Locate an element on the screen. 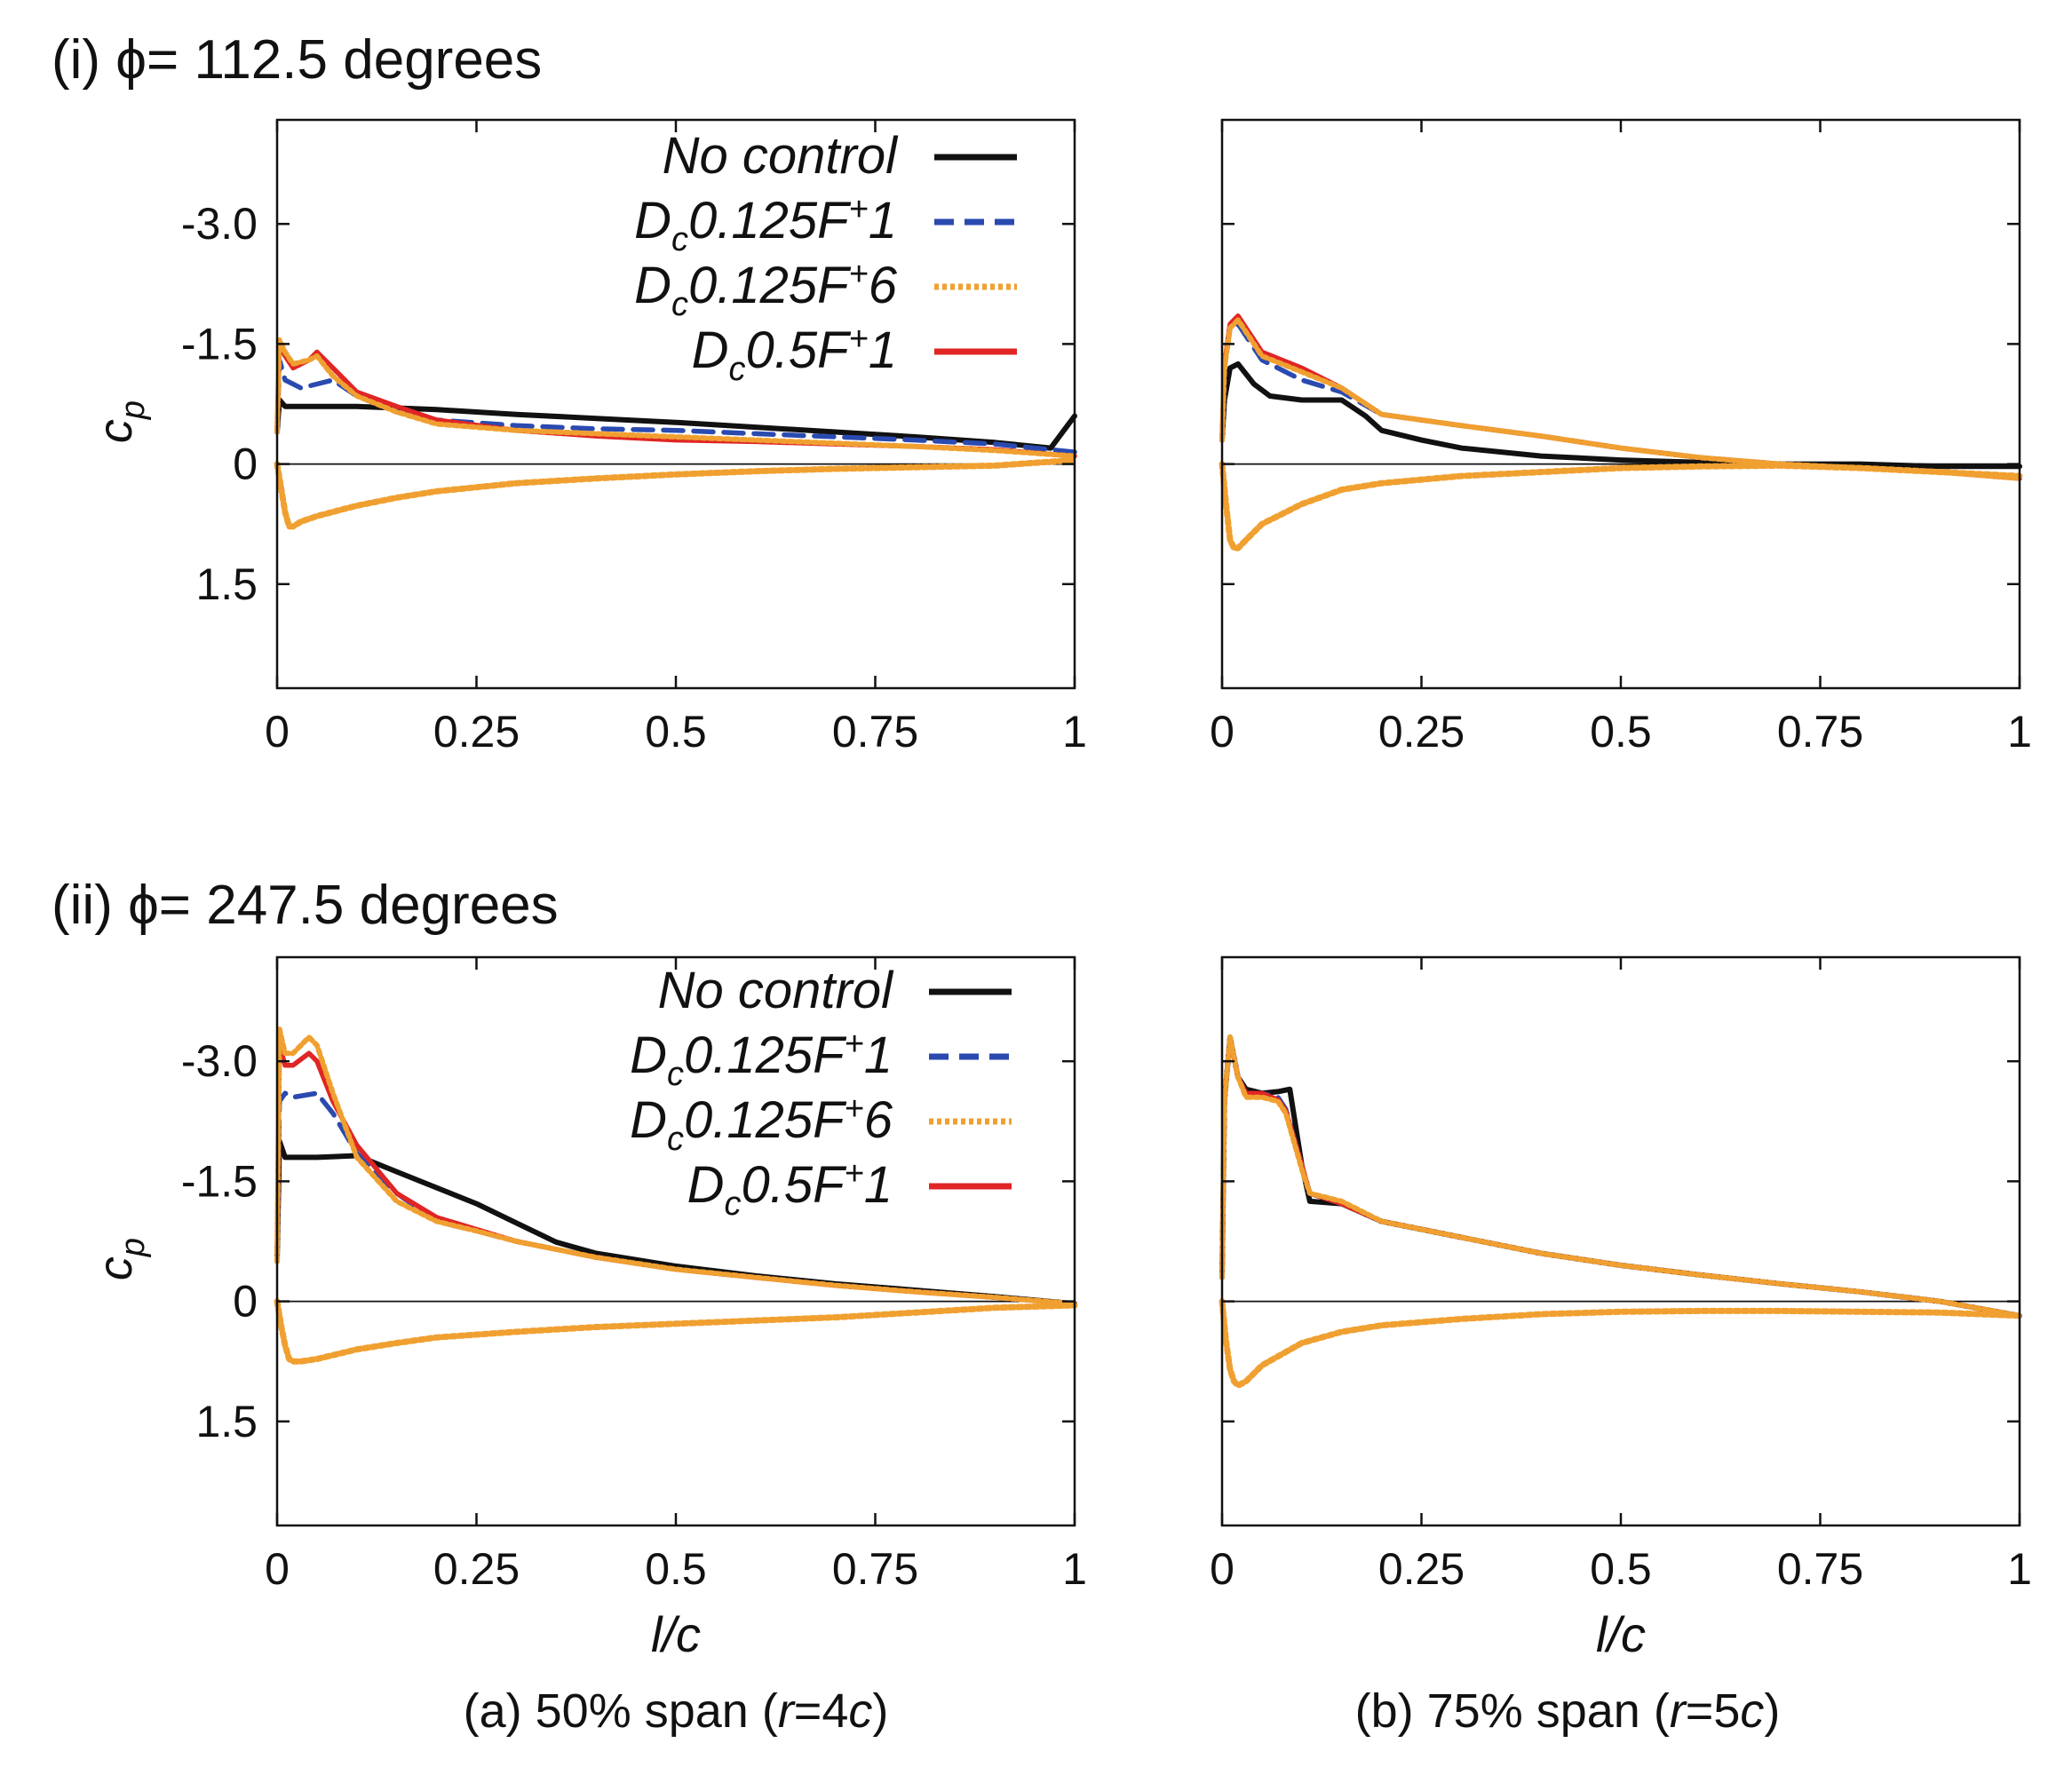 This screenshot has width=2072, height=1767. panel-4: 0 0.25 0.5 0.75 1 is located at coordinates (1621, 1274).